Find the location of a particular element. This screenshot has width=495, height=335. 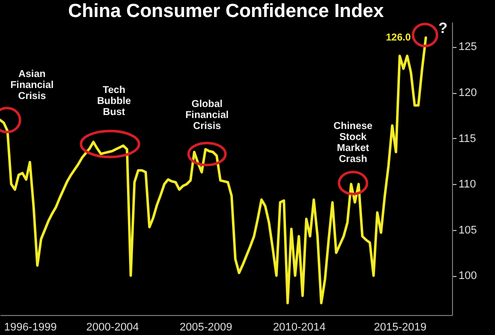

y-tick-label: 100 is located at coordinates (467, 276).